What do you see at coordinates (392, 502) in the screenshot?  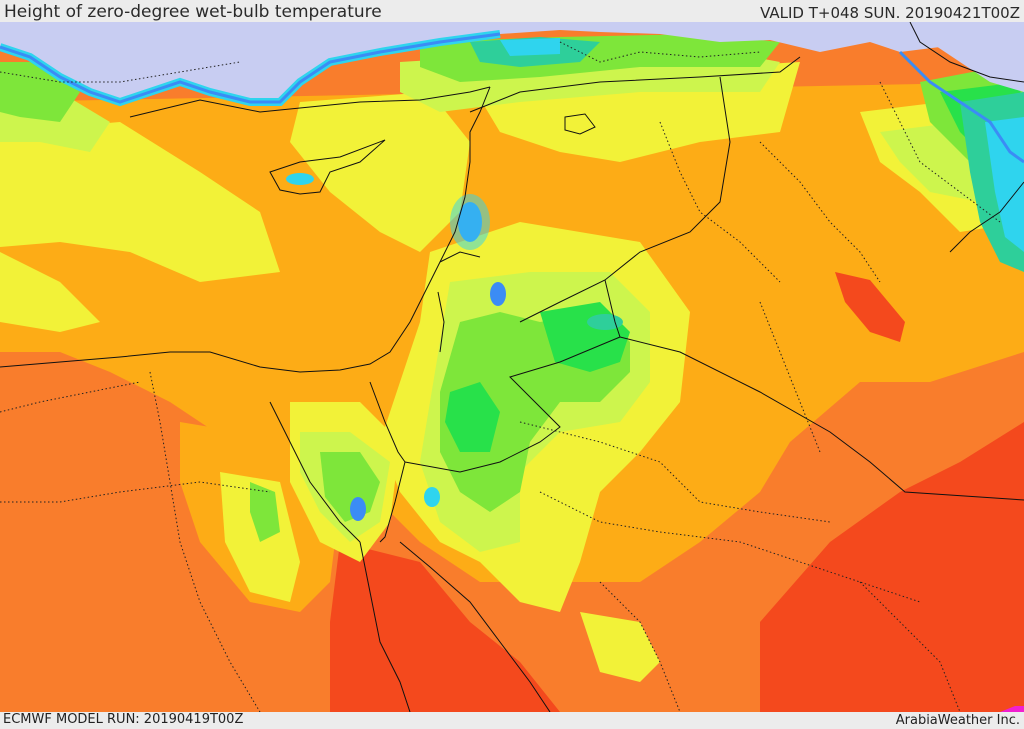 I see `gulf-aqaba` at bounding box center [392, 502].